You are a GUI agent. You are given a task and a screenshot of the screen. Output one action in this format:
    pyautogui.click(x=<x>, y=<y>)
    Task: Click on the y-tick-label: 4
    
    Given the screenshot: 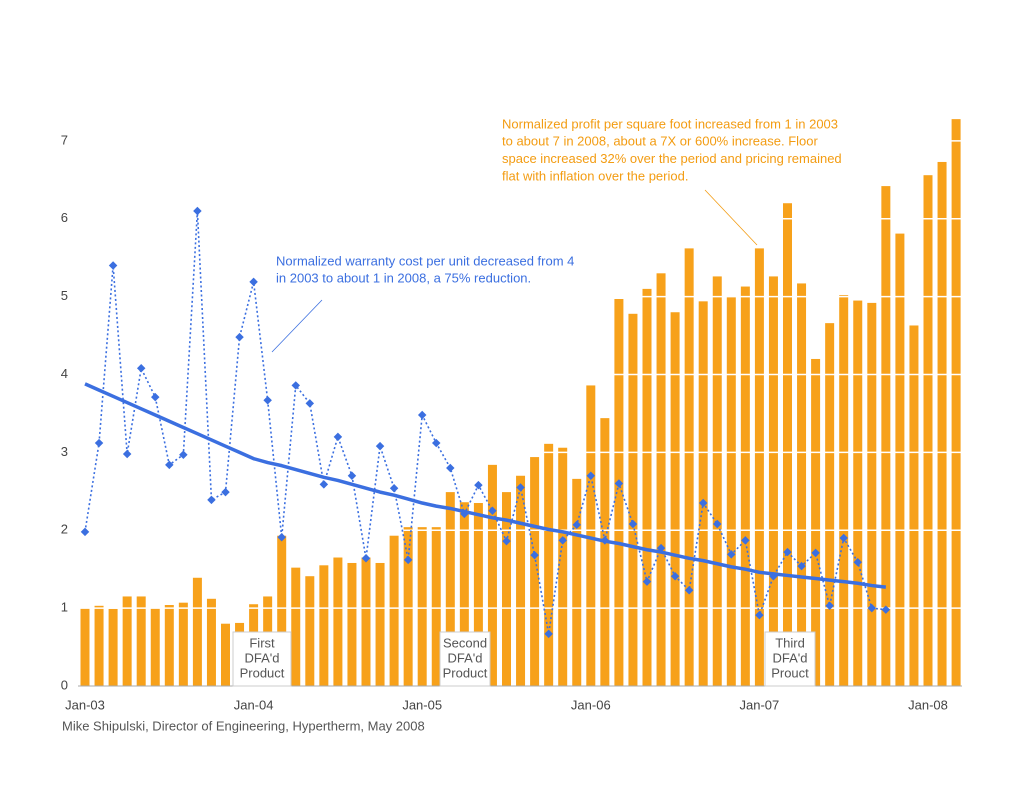 What is the action you would take?
    pyautogui.click(x=64, y=373)
    